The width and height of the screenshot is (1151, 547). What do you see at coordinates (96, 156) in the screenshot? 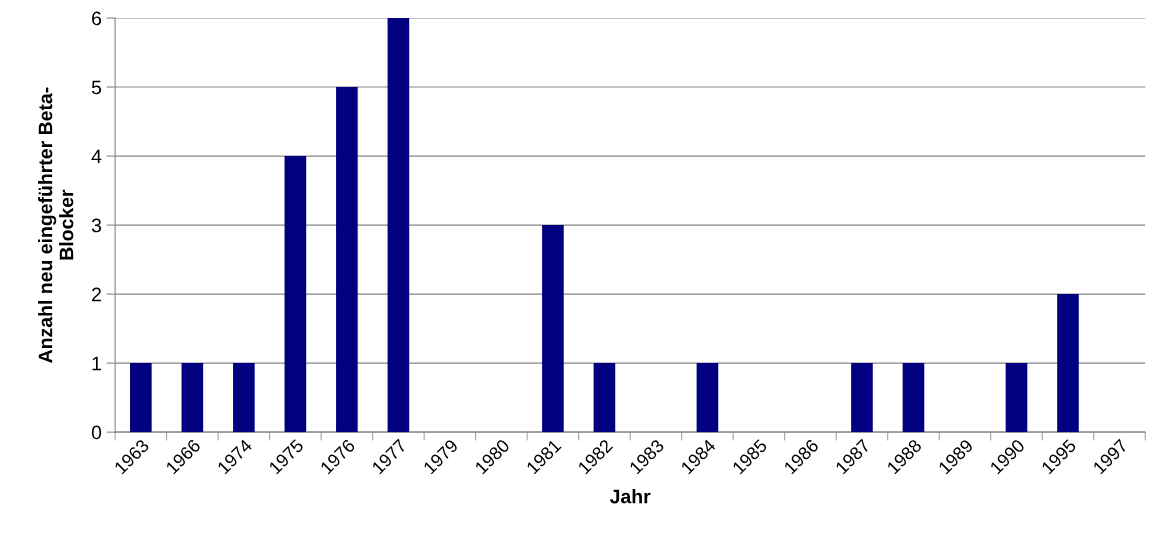
I see `y-tick-label: 4` at bounding box center [96, 156].